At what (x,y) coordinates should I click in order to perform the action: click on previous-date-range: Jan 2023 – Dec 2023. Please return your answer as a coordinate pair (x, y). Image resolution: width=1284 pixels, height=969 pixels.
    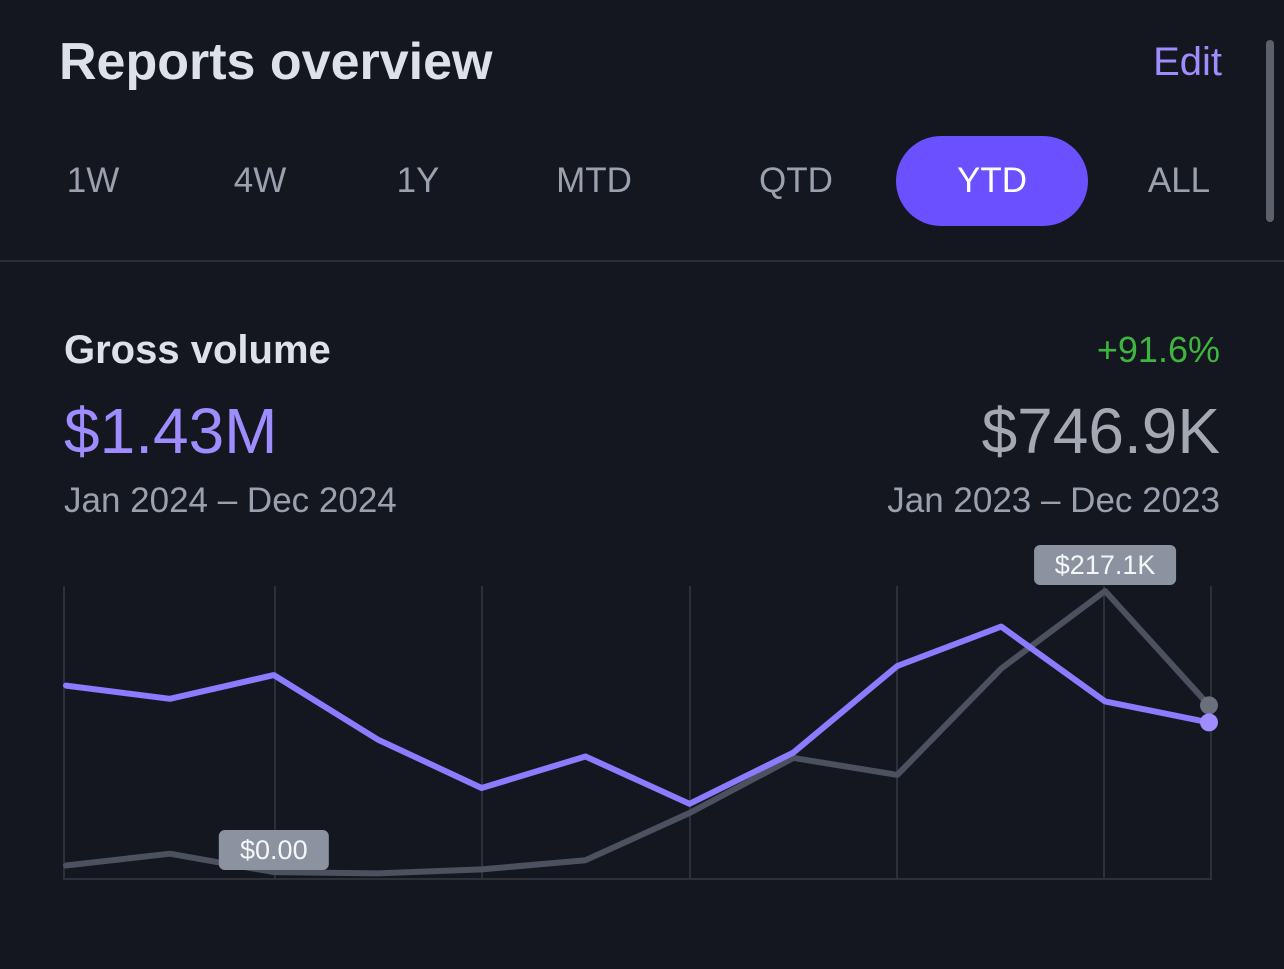
    Looking at the image, I should click on (1053, 500).